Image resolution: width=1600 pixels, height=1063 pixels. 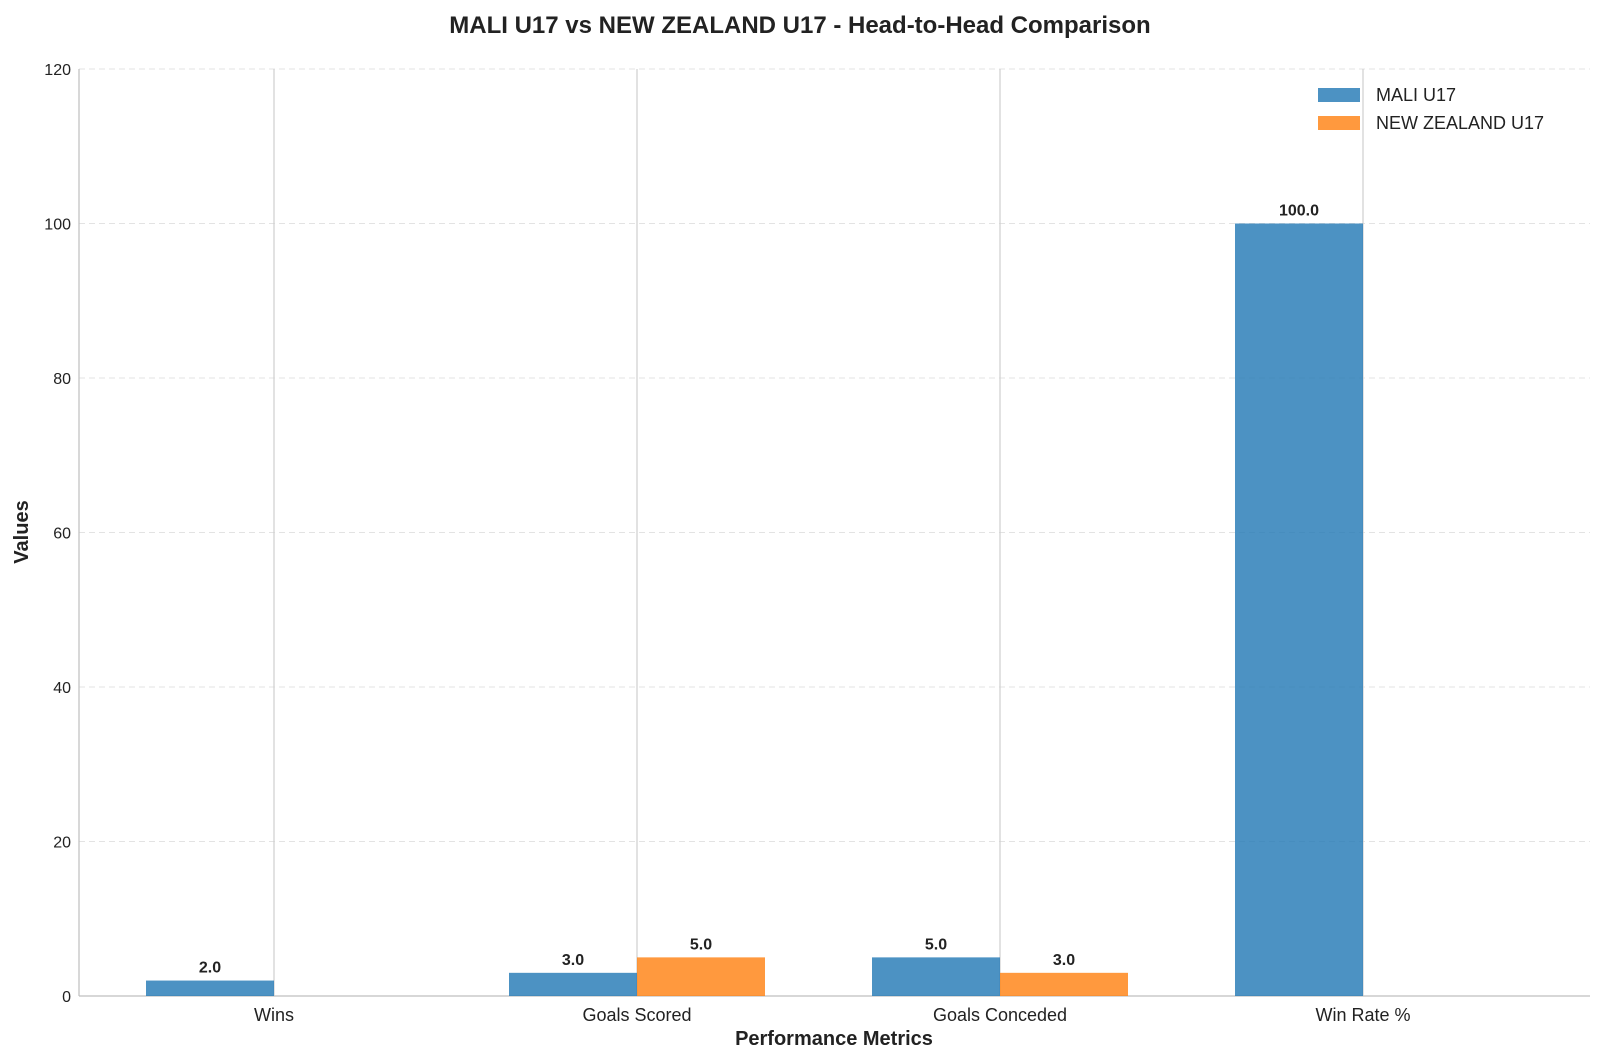 I want to click on legend-label: NEW ZEALAND U17, so click(x=1460, y=123).